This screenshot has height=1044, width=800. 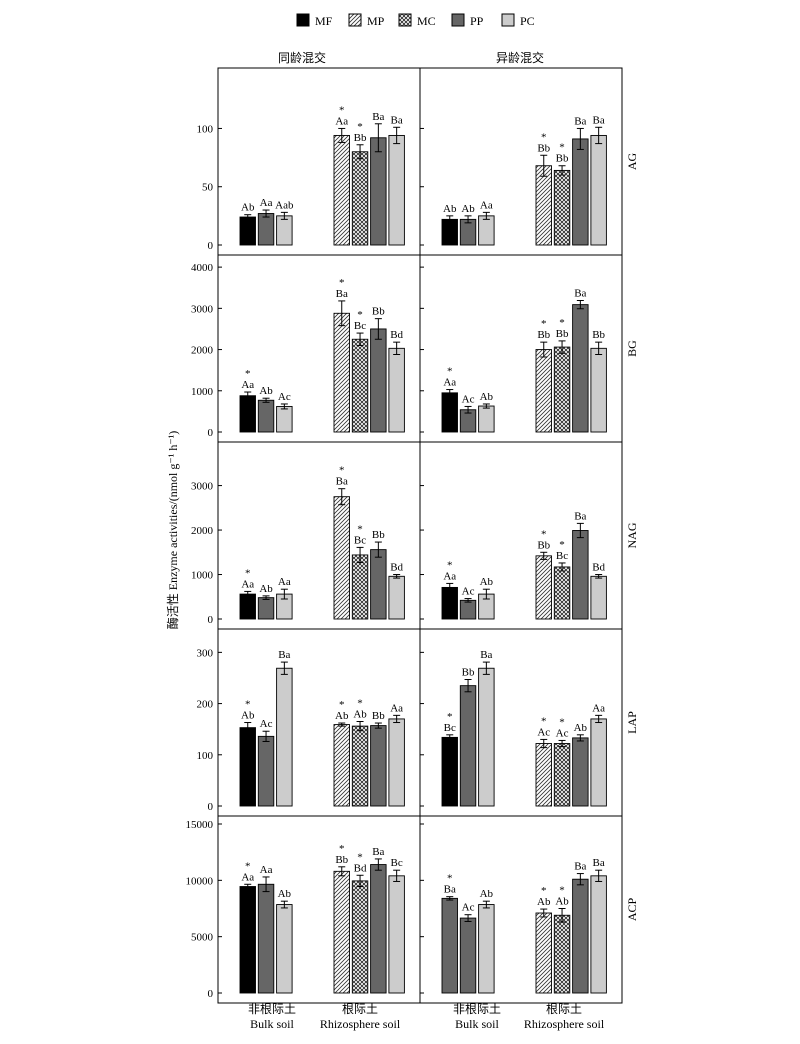 I want to click on y-tick-label: 1000, so click(x=202, y=392).